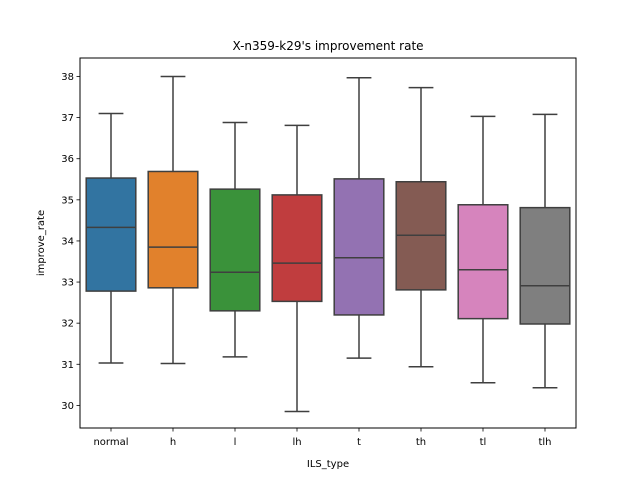  I want to click on y-tick-label: 37, so click(67, 118).